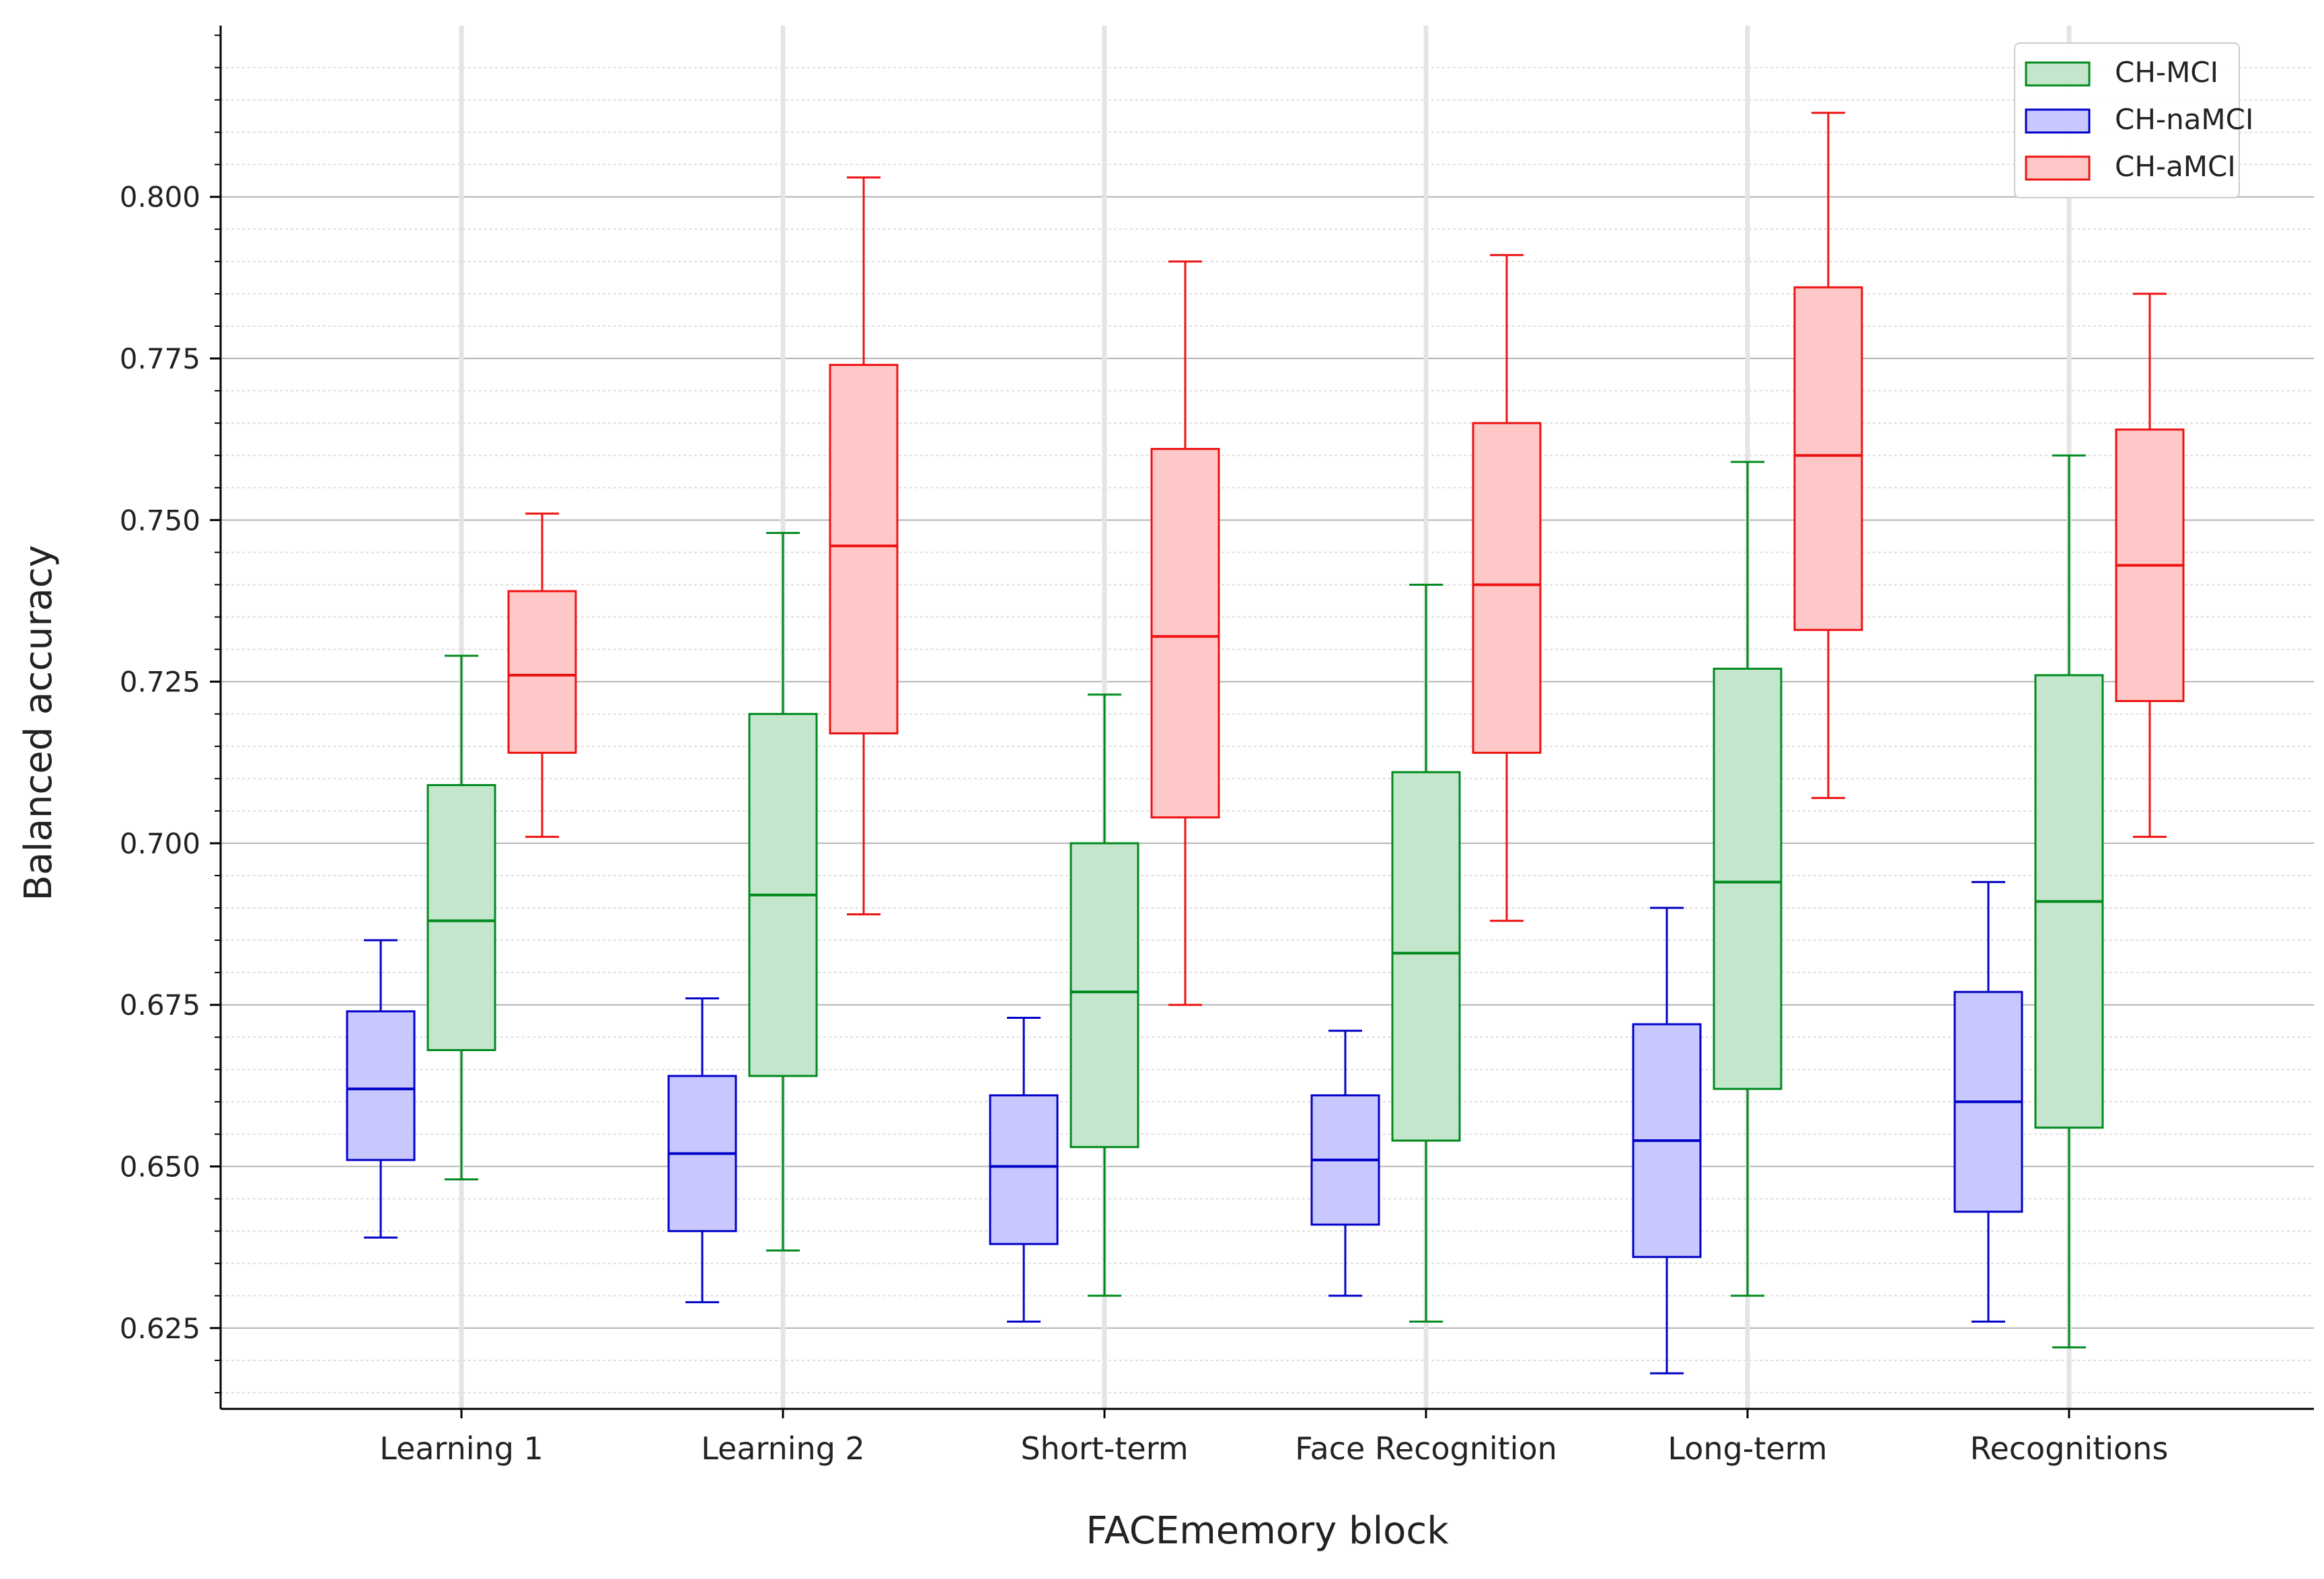 The height and width of the screenshot is (1579, 2324). What do you see at coordinates (1426, 1448) in the screenshot?
I see `x-tick-label: Face Recognition` at bounding box center [1426, 1448].